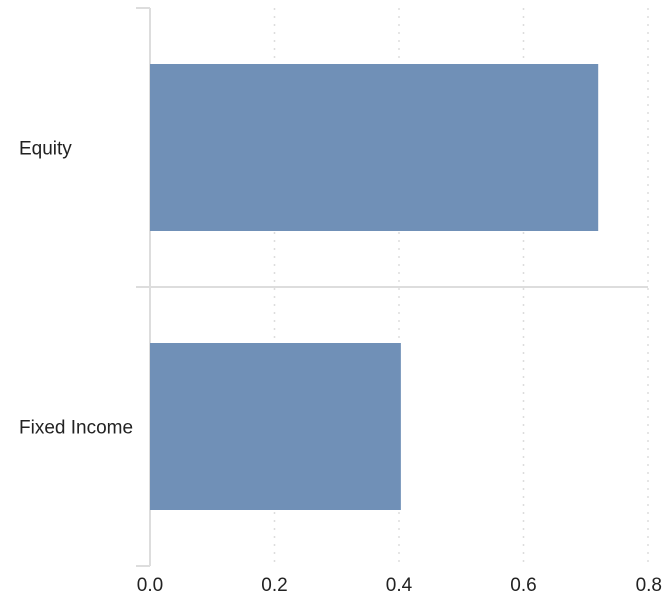 The height and width of the screenshot is (614, 664). Describe the element at coordinates (649, 585) in the screenshot. I see `x-tick-label-0.8: 0.8` at that location.